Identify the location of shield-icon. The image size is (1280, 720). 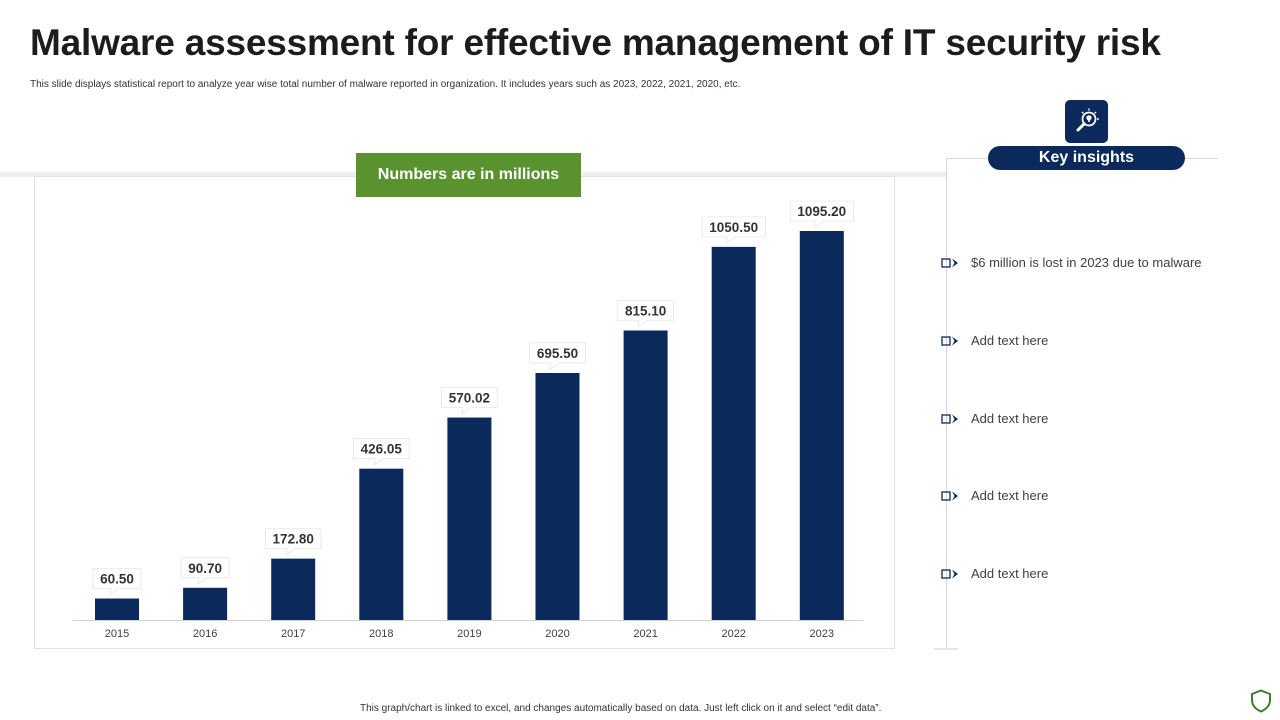
(1261, 701).